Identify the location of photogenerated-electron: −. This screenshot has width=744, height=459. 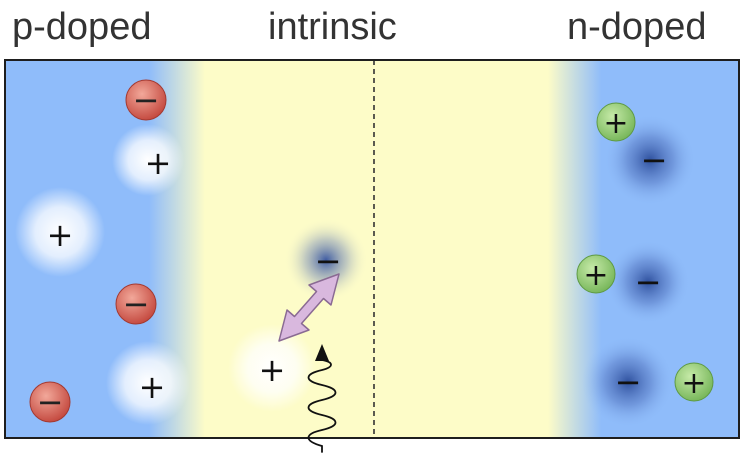
(328, 261).